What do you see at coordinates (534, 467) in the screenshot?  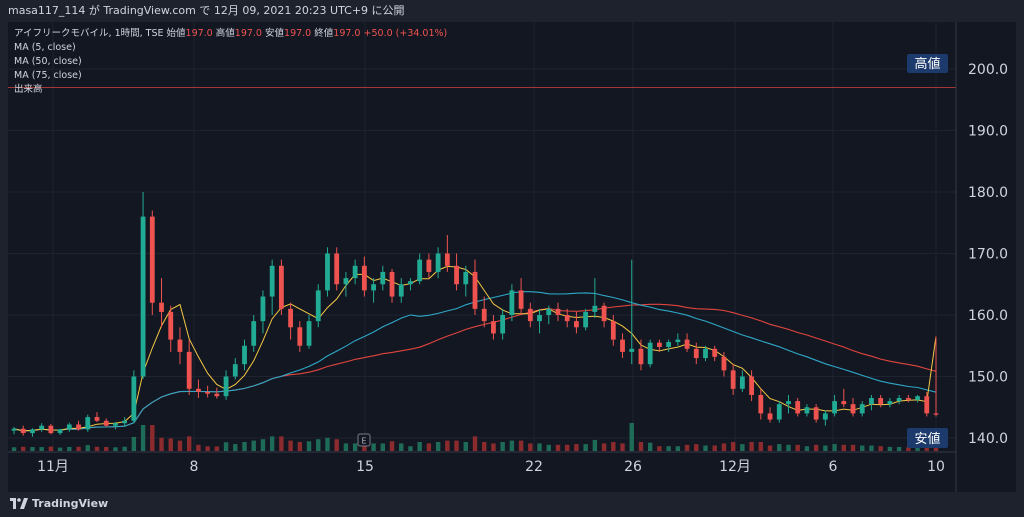 I see `time-tick-3: 22` at bounding box center [534, 467].